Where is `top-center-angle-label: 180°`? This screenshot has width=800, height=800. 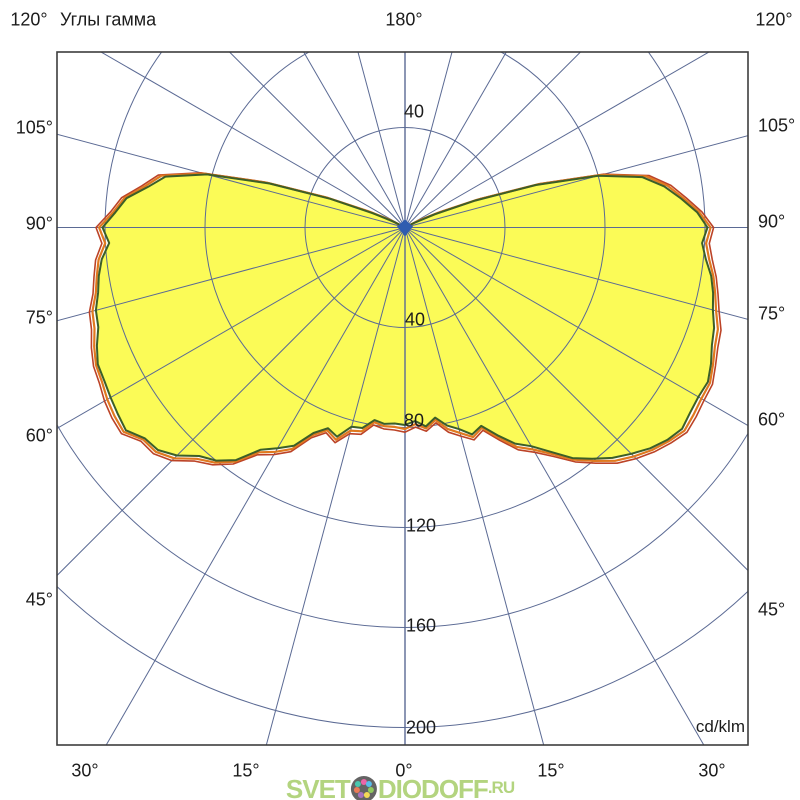
top-center-angle-label: 180° is located at coordinates (404, 19).